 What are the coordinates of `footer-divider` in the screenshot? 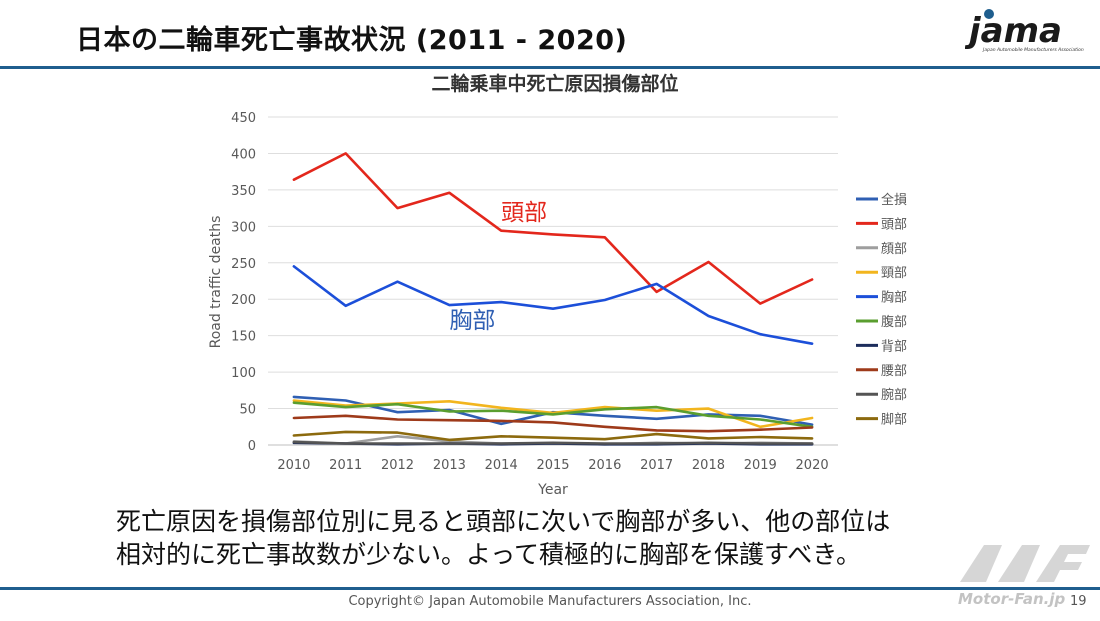 It's located at (550, 588).